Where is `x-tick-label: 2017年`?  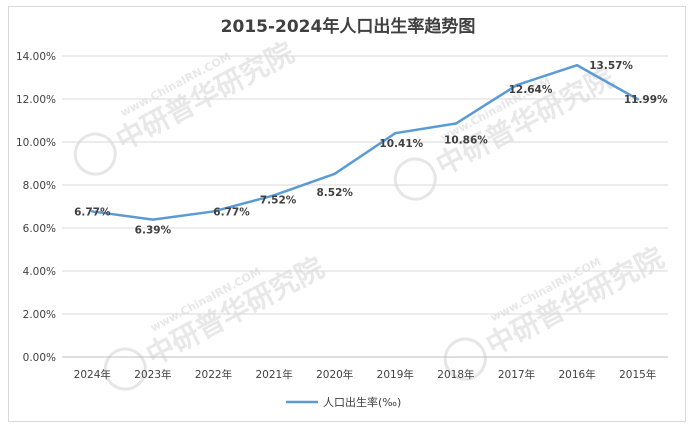
x-tick-label: 2017年 is located at coordinates (516, 374).